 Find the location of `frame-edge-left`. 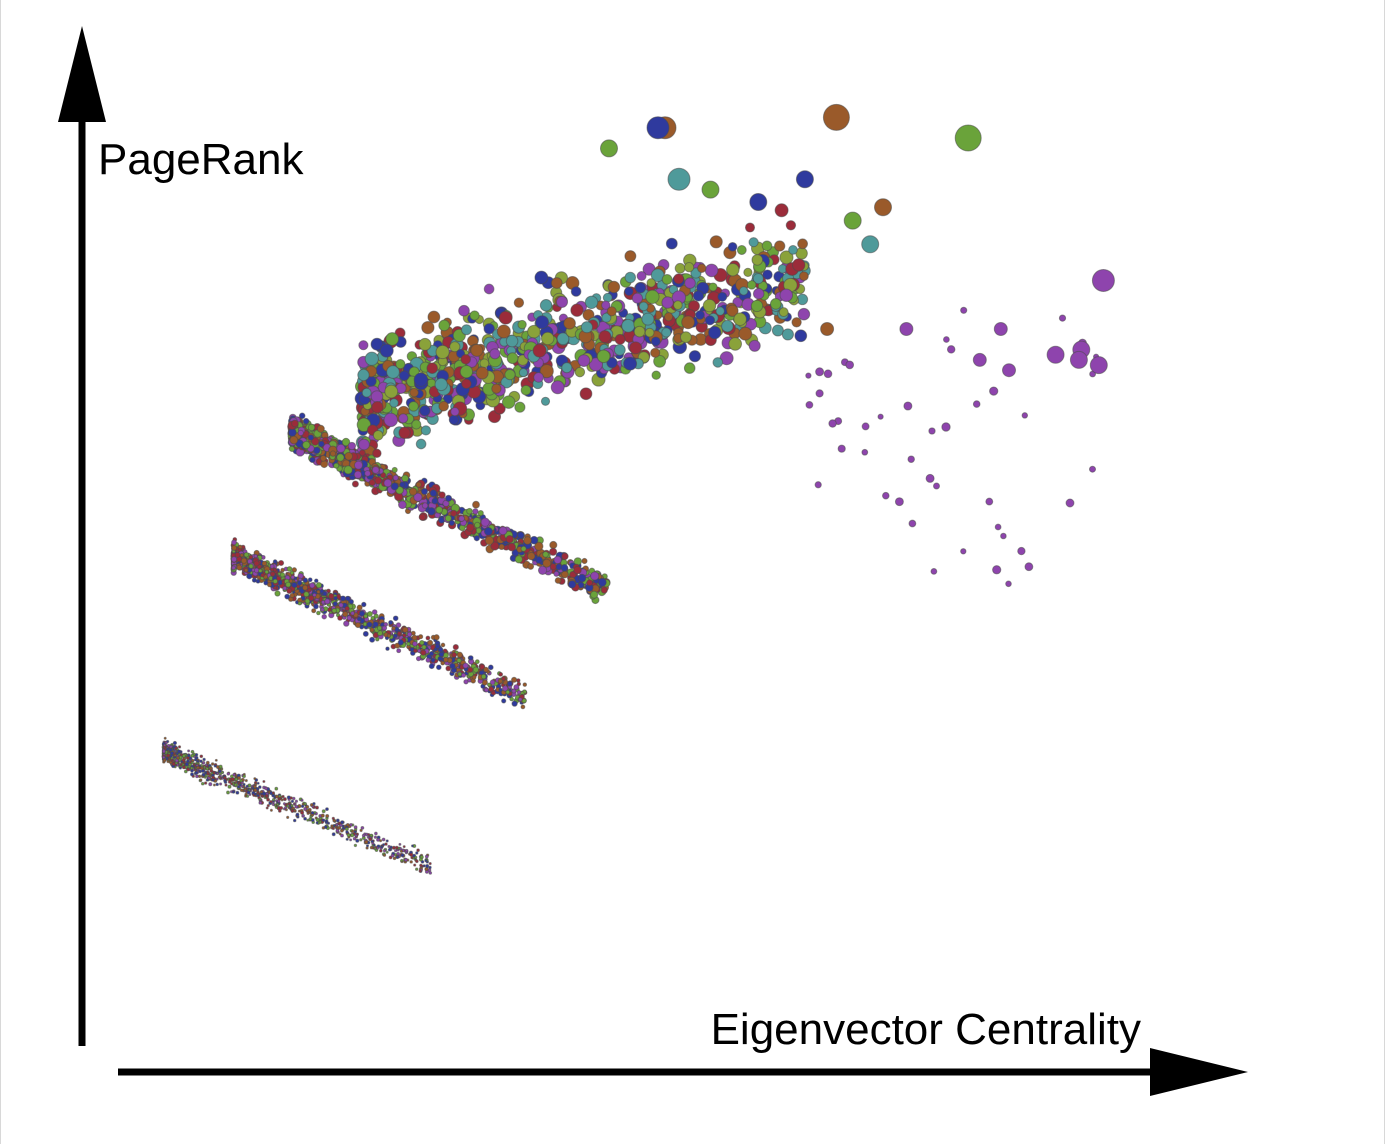

frame-edge-left is located at coordinates (0, 572).